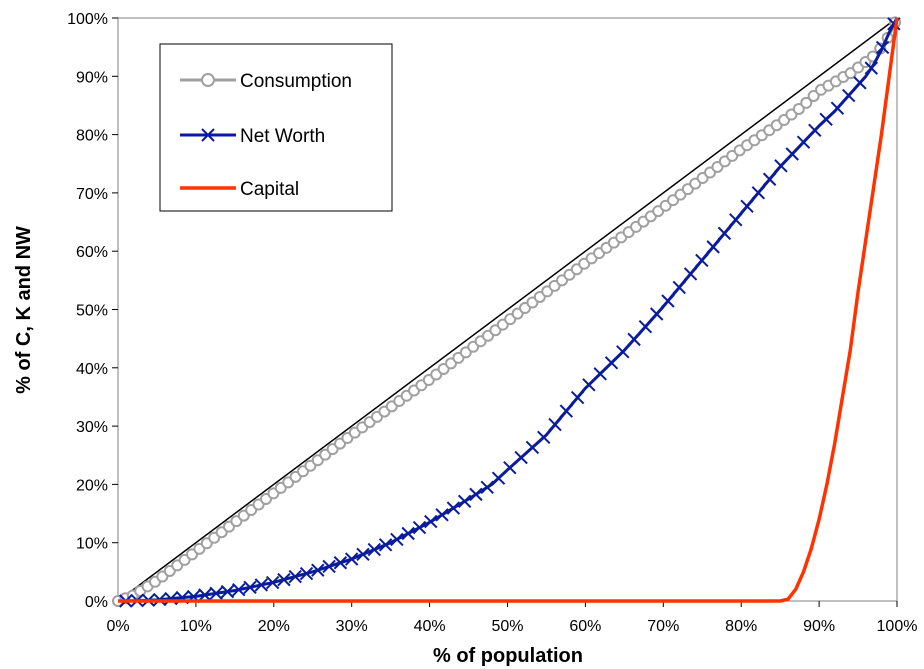 The image size is (924, 669). Describe the element at coordinates (663, 626) in the screenshot. I see `x-tick-label: 70%` at that location.